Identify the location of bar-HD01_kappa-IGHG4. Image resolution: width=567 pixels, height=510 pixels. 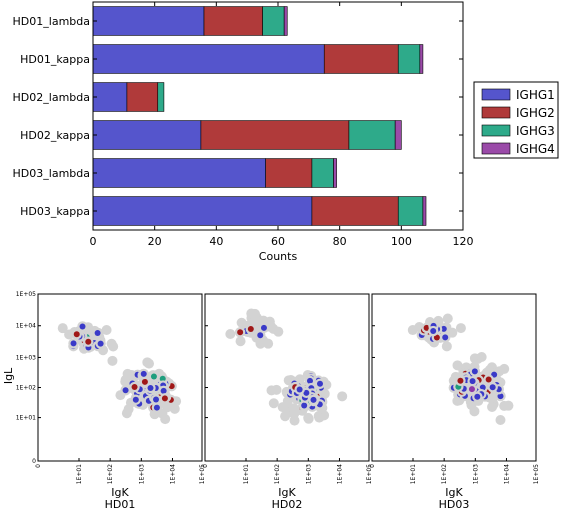
(421, 59).